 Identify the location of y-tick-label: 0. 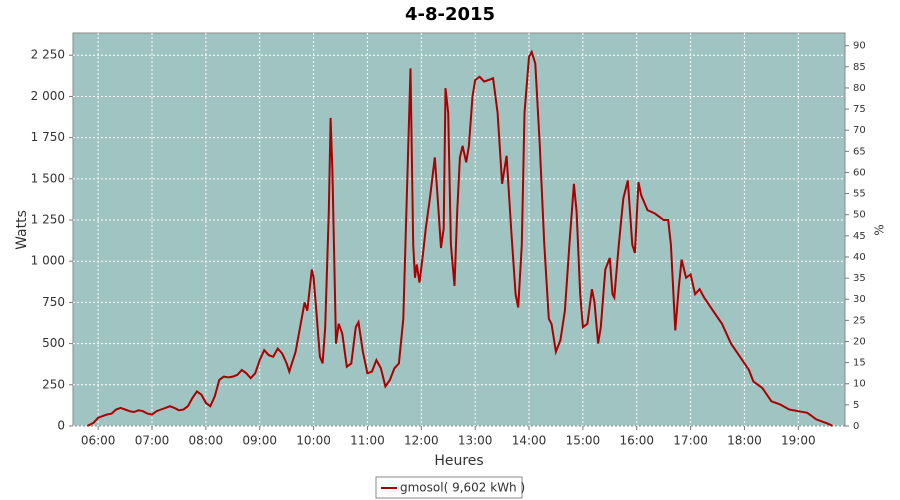
(61, 426).